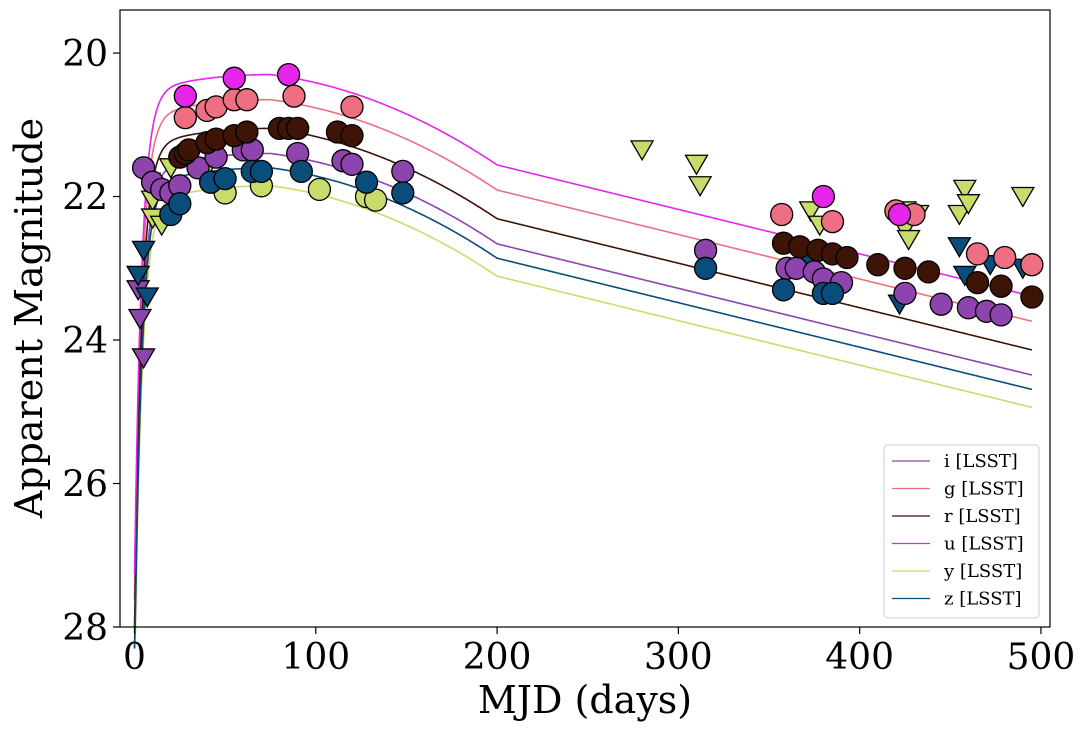  Describe the element at coordinates (85, 341) in the screenshot. I see `y-tick-label: 24` at that location.